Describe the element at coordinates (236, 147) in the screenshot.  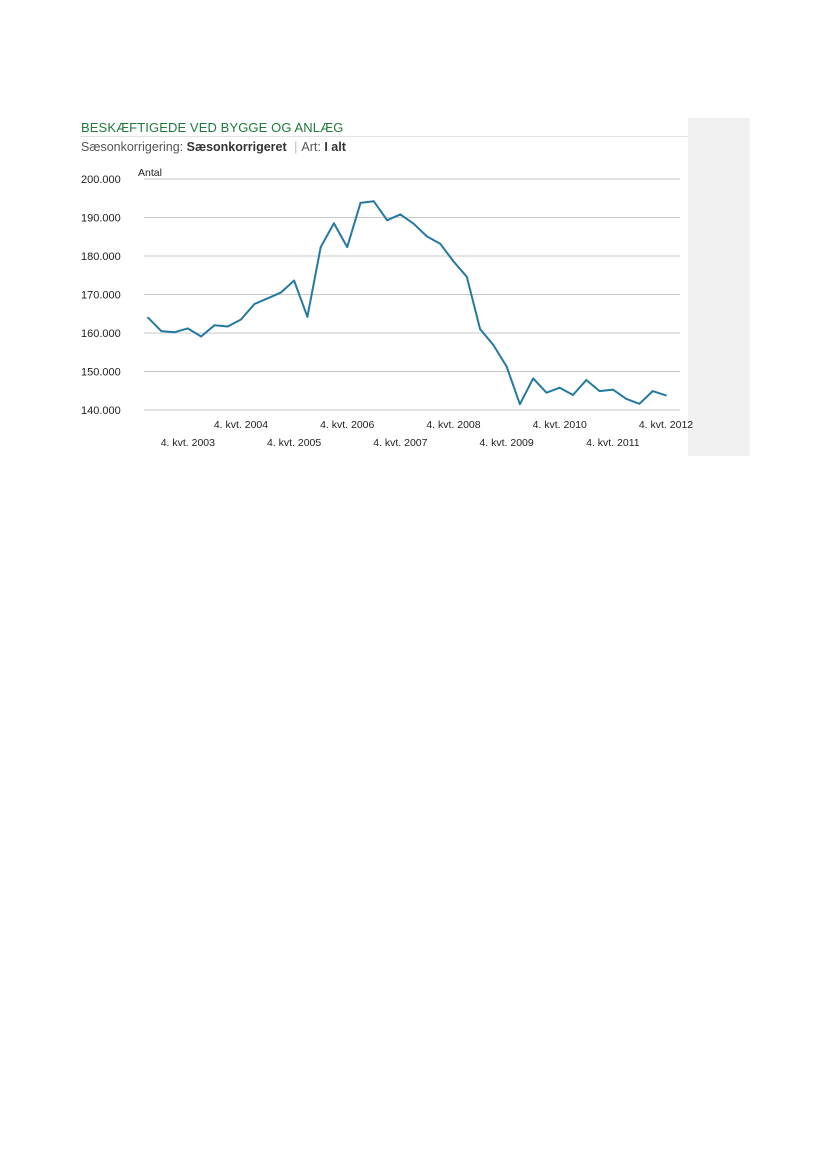
I see `filter-season-value: Sæsonkorrigeret` at that location.